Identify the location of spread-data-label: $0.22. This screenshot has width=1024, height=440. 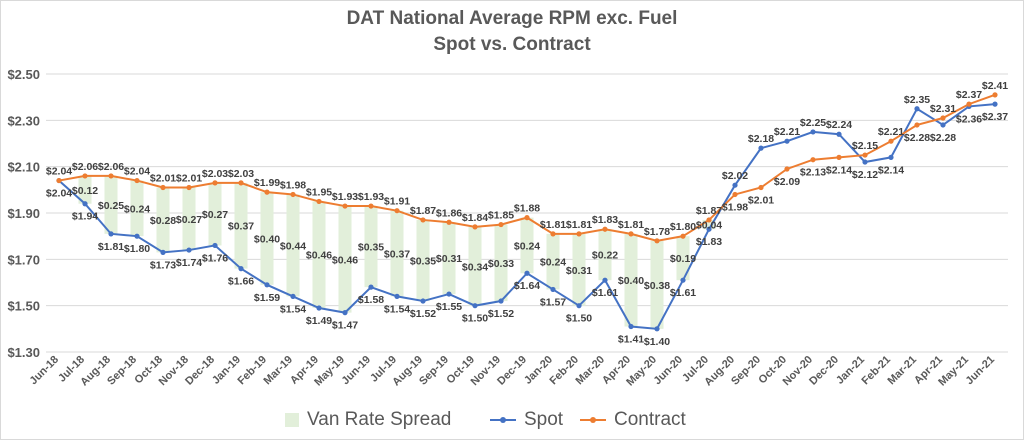
(605, 256).